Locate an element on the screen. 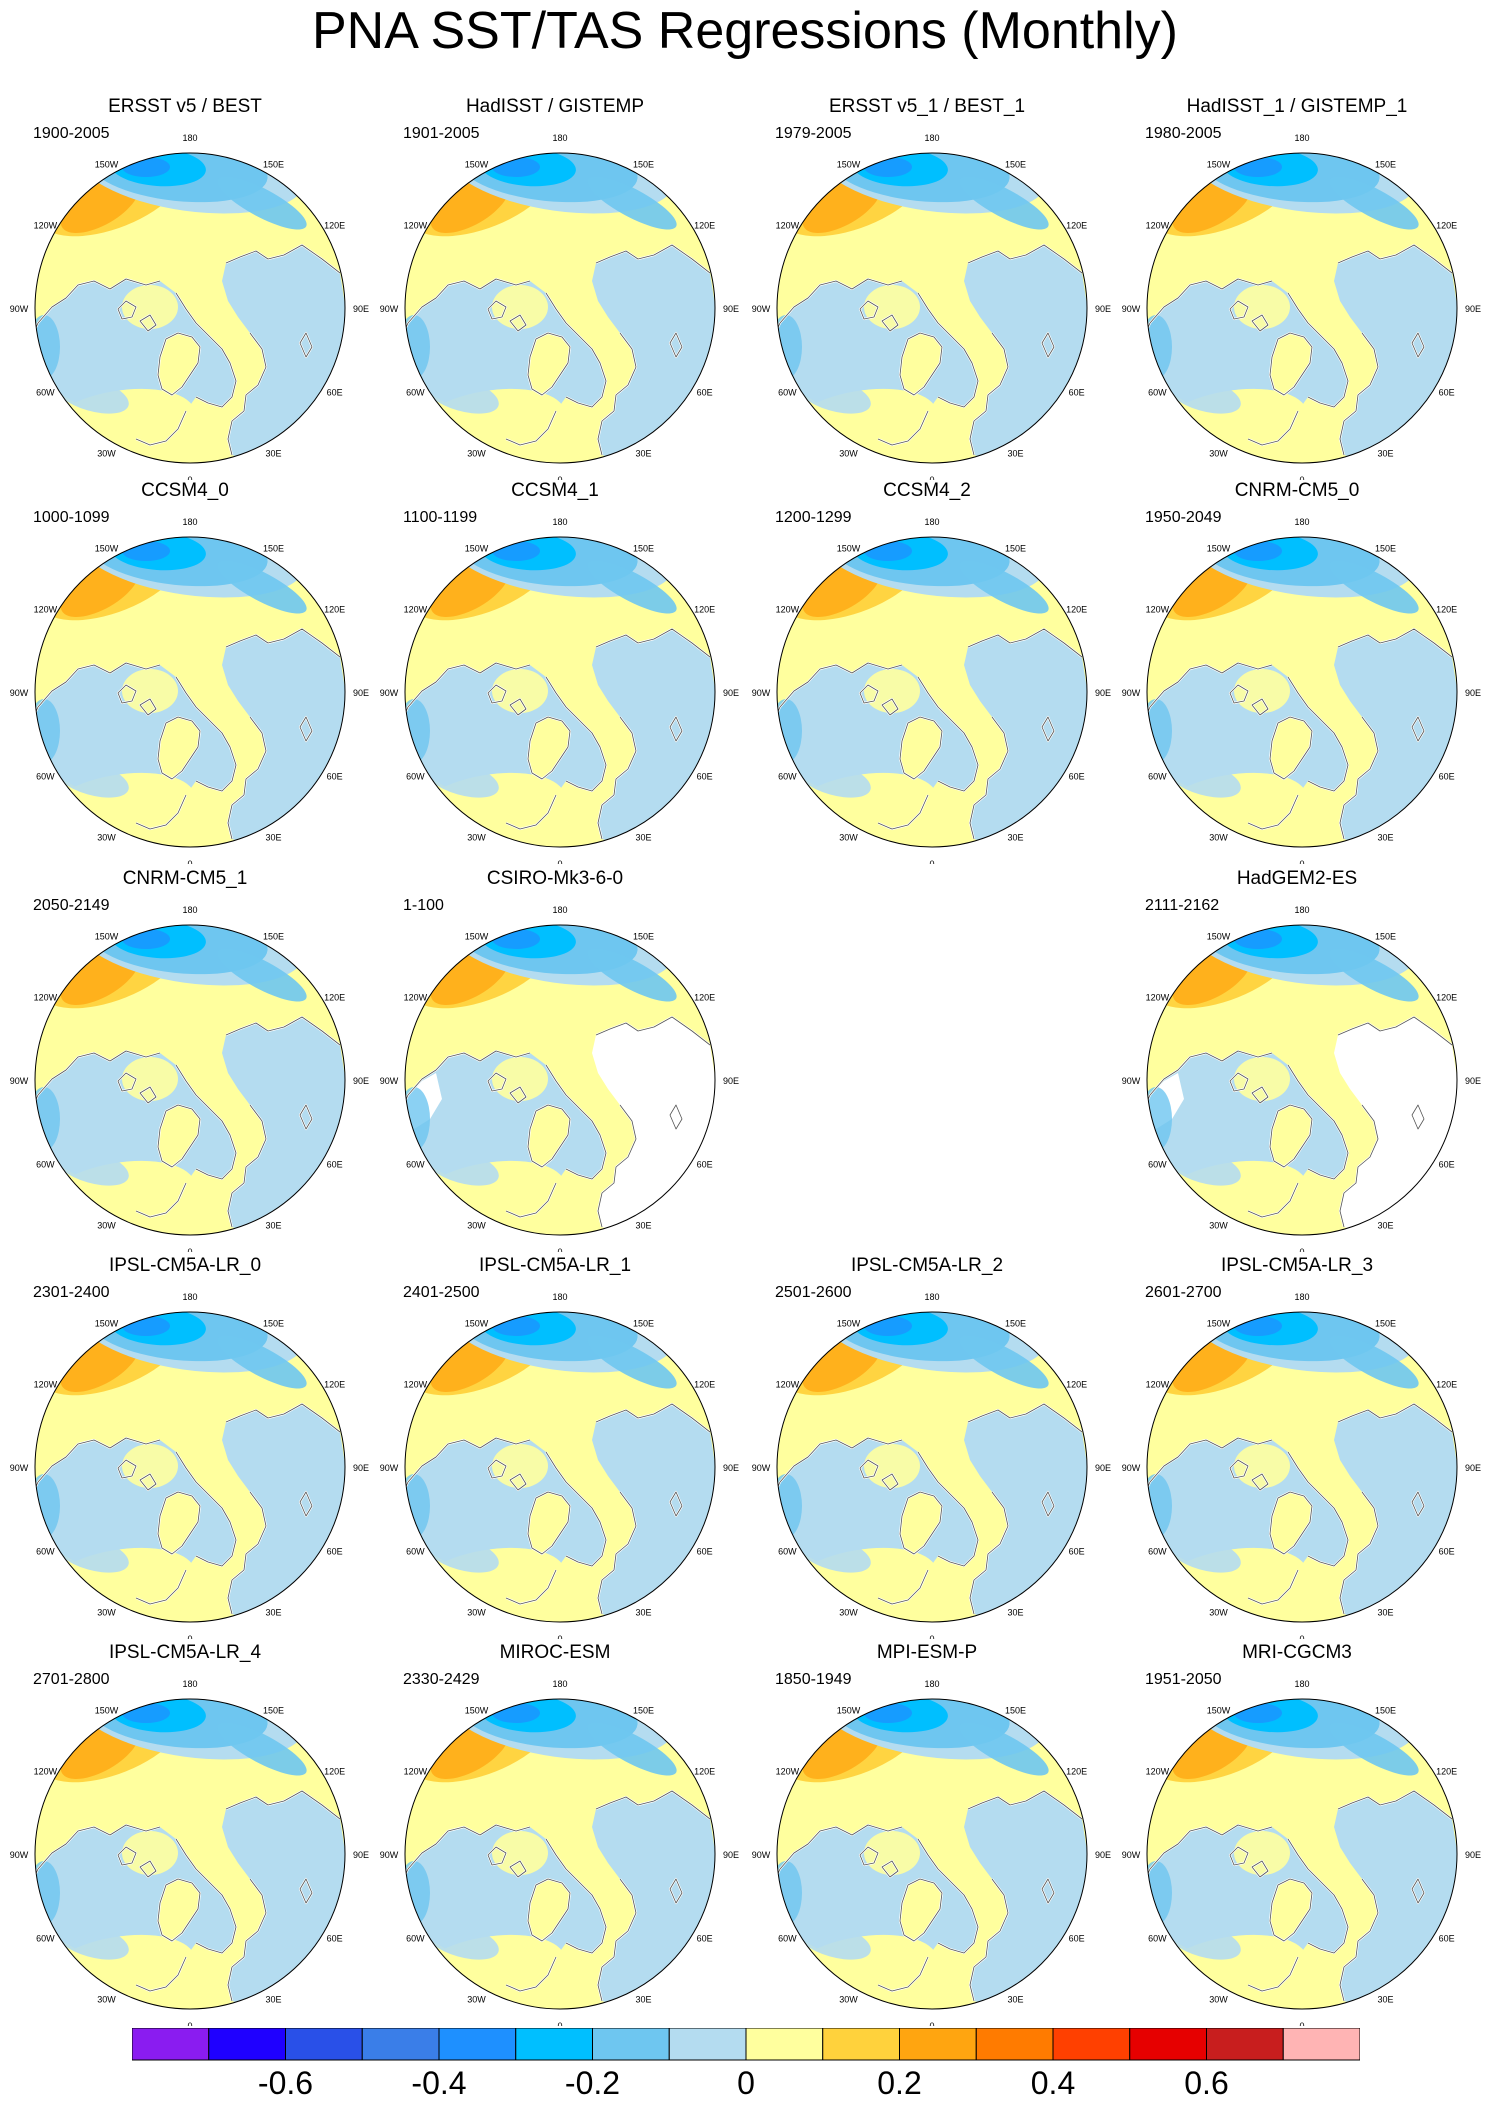  panel-title: HadISST / GISTEMP is located at coordinates (555, 106).